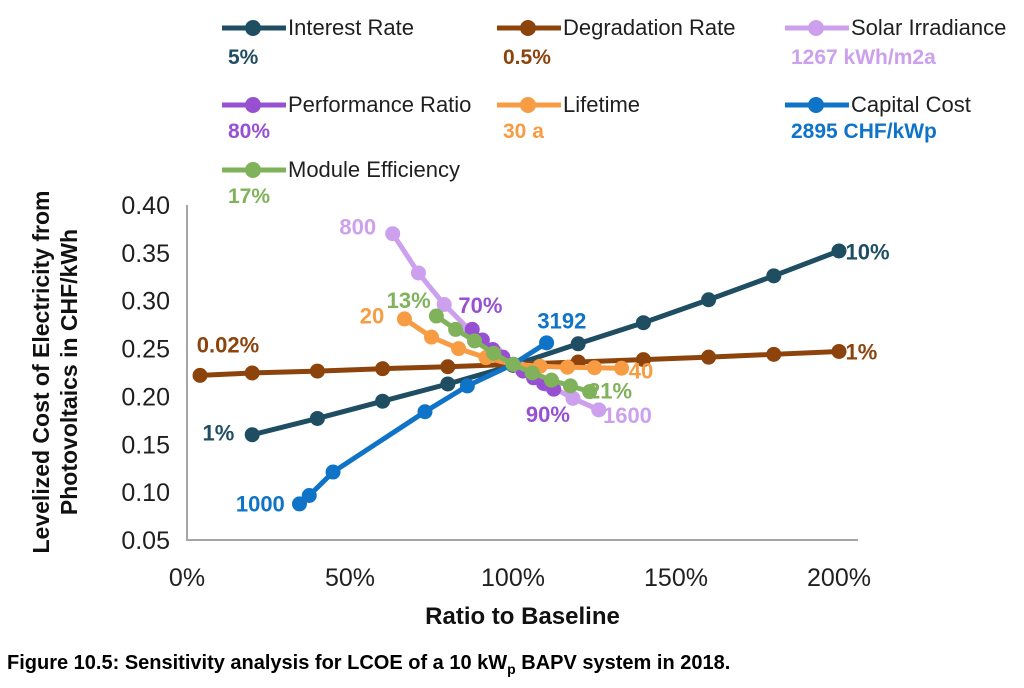  I want to click on y-tick-label: 0.05, so click(145, 541).